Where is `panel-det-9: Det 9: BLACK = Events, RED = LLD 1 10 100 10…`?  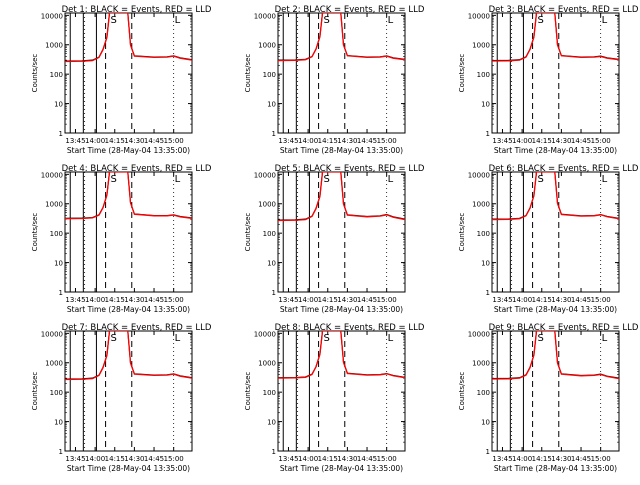 panel-det-9: Det 9: BLACK = Events, RED = LLD 1 10 100 10… is located at coordinates (548, 398).